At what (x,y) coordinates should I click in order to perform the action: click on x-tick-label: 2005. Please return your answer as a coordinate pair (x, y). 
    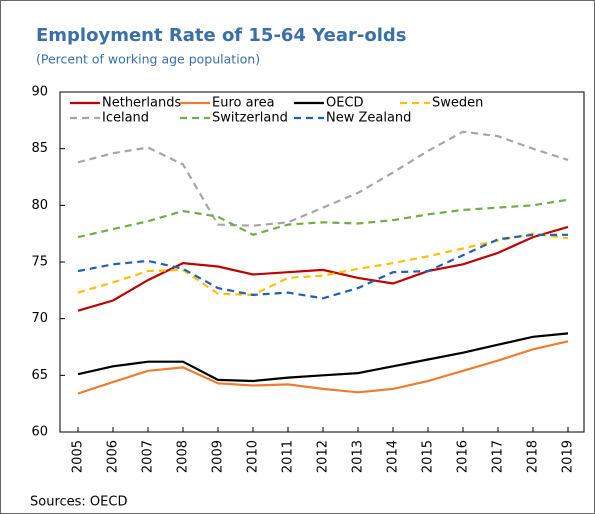
    Looking at the image, I should click on (78, 456).